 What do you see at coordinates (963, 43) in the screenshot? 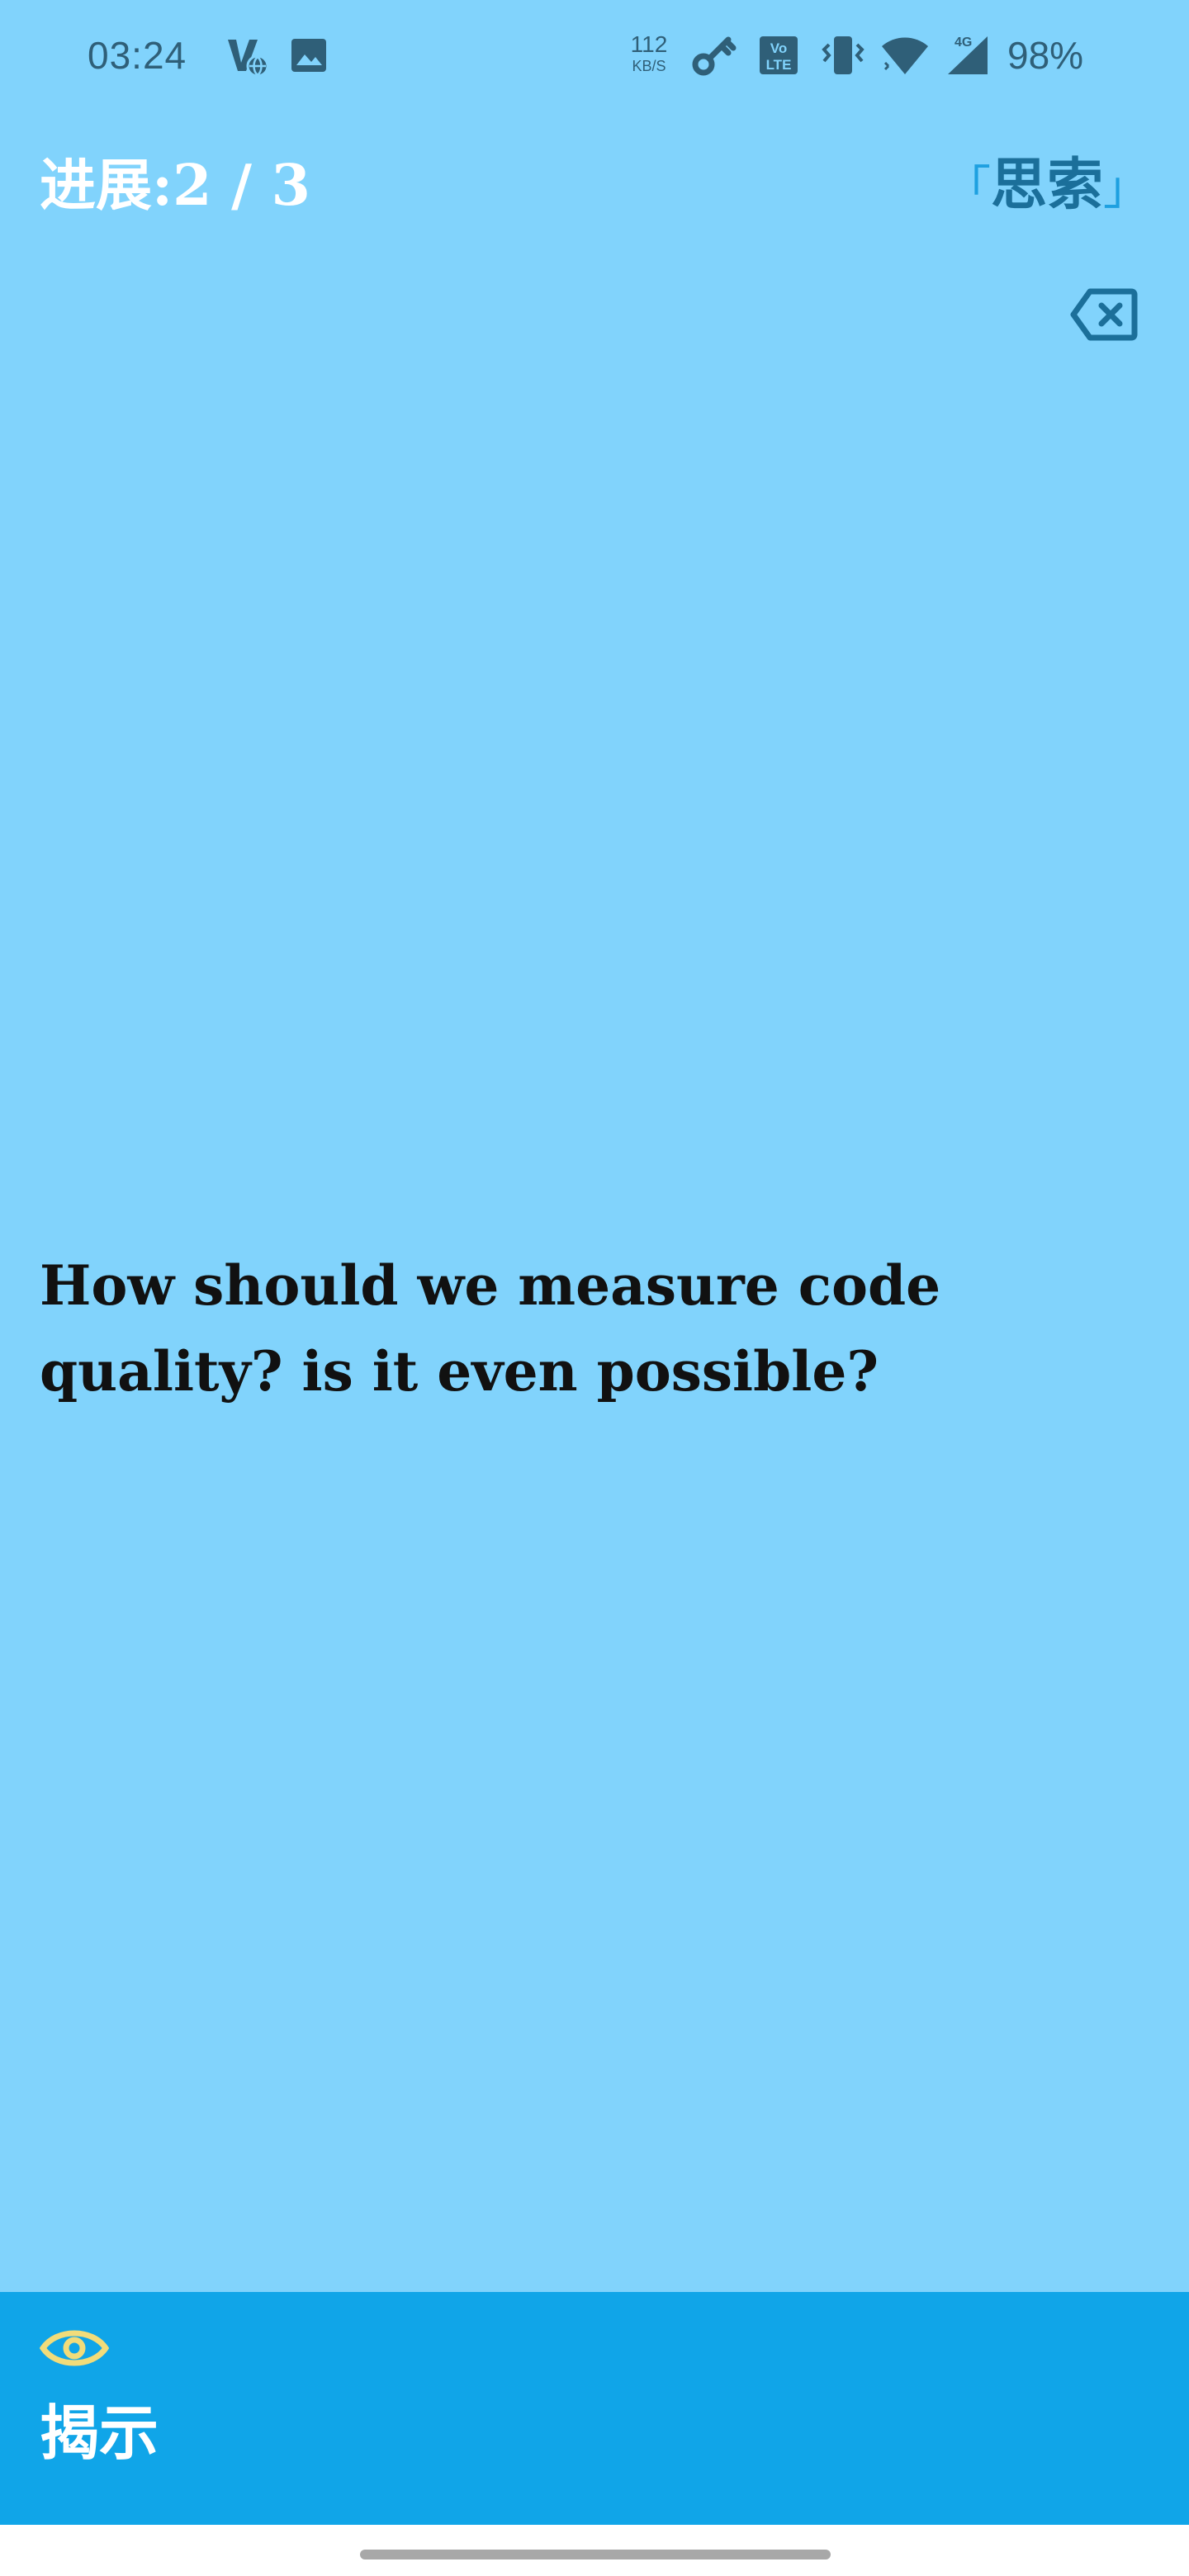
I see `network-type-text: 4G` at bounding box center [963, 43].